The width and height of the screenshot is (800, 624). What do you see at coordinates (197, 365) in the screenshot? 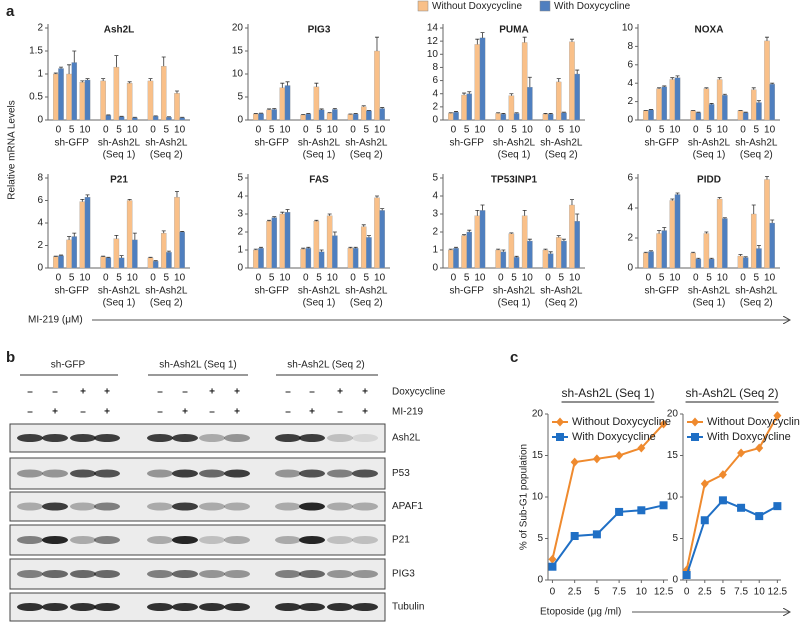
I see `group-label: sh-Ash2L (Seq 1)` at bounding box center [197, 365].